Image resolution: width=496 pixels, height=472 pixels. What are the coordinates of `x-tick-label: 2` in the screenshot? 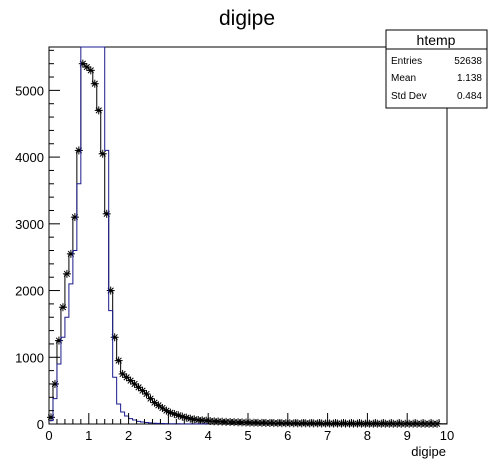 It's located at (128, 435).